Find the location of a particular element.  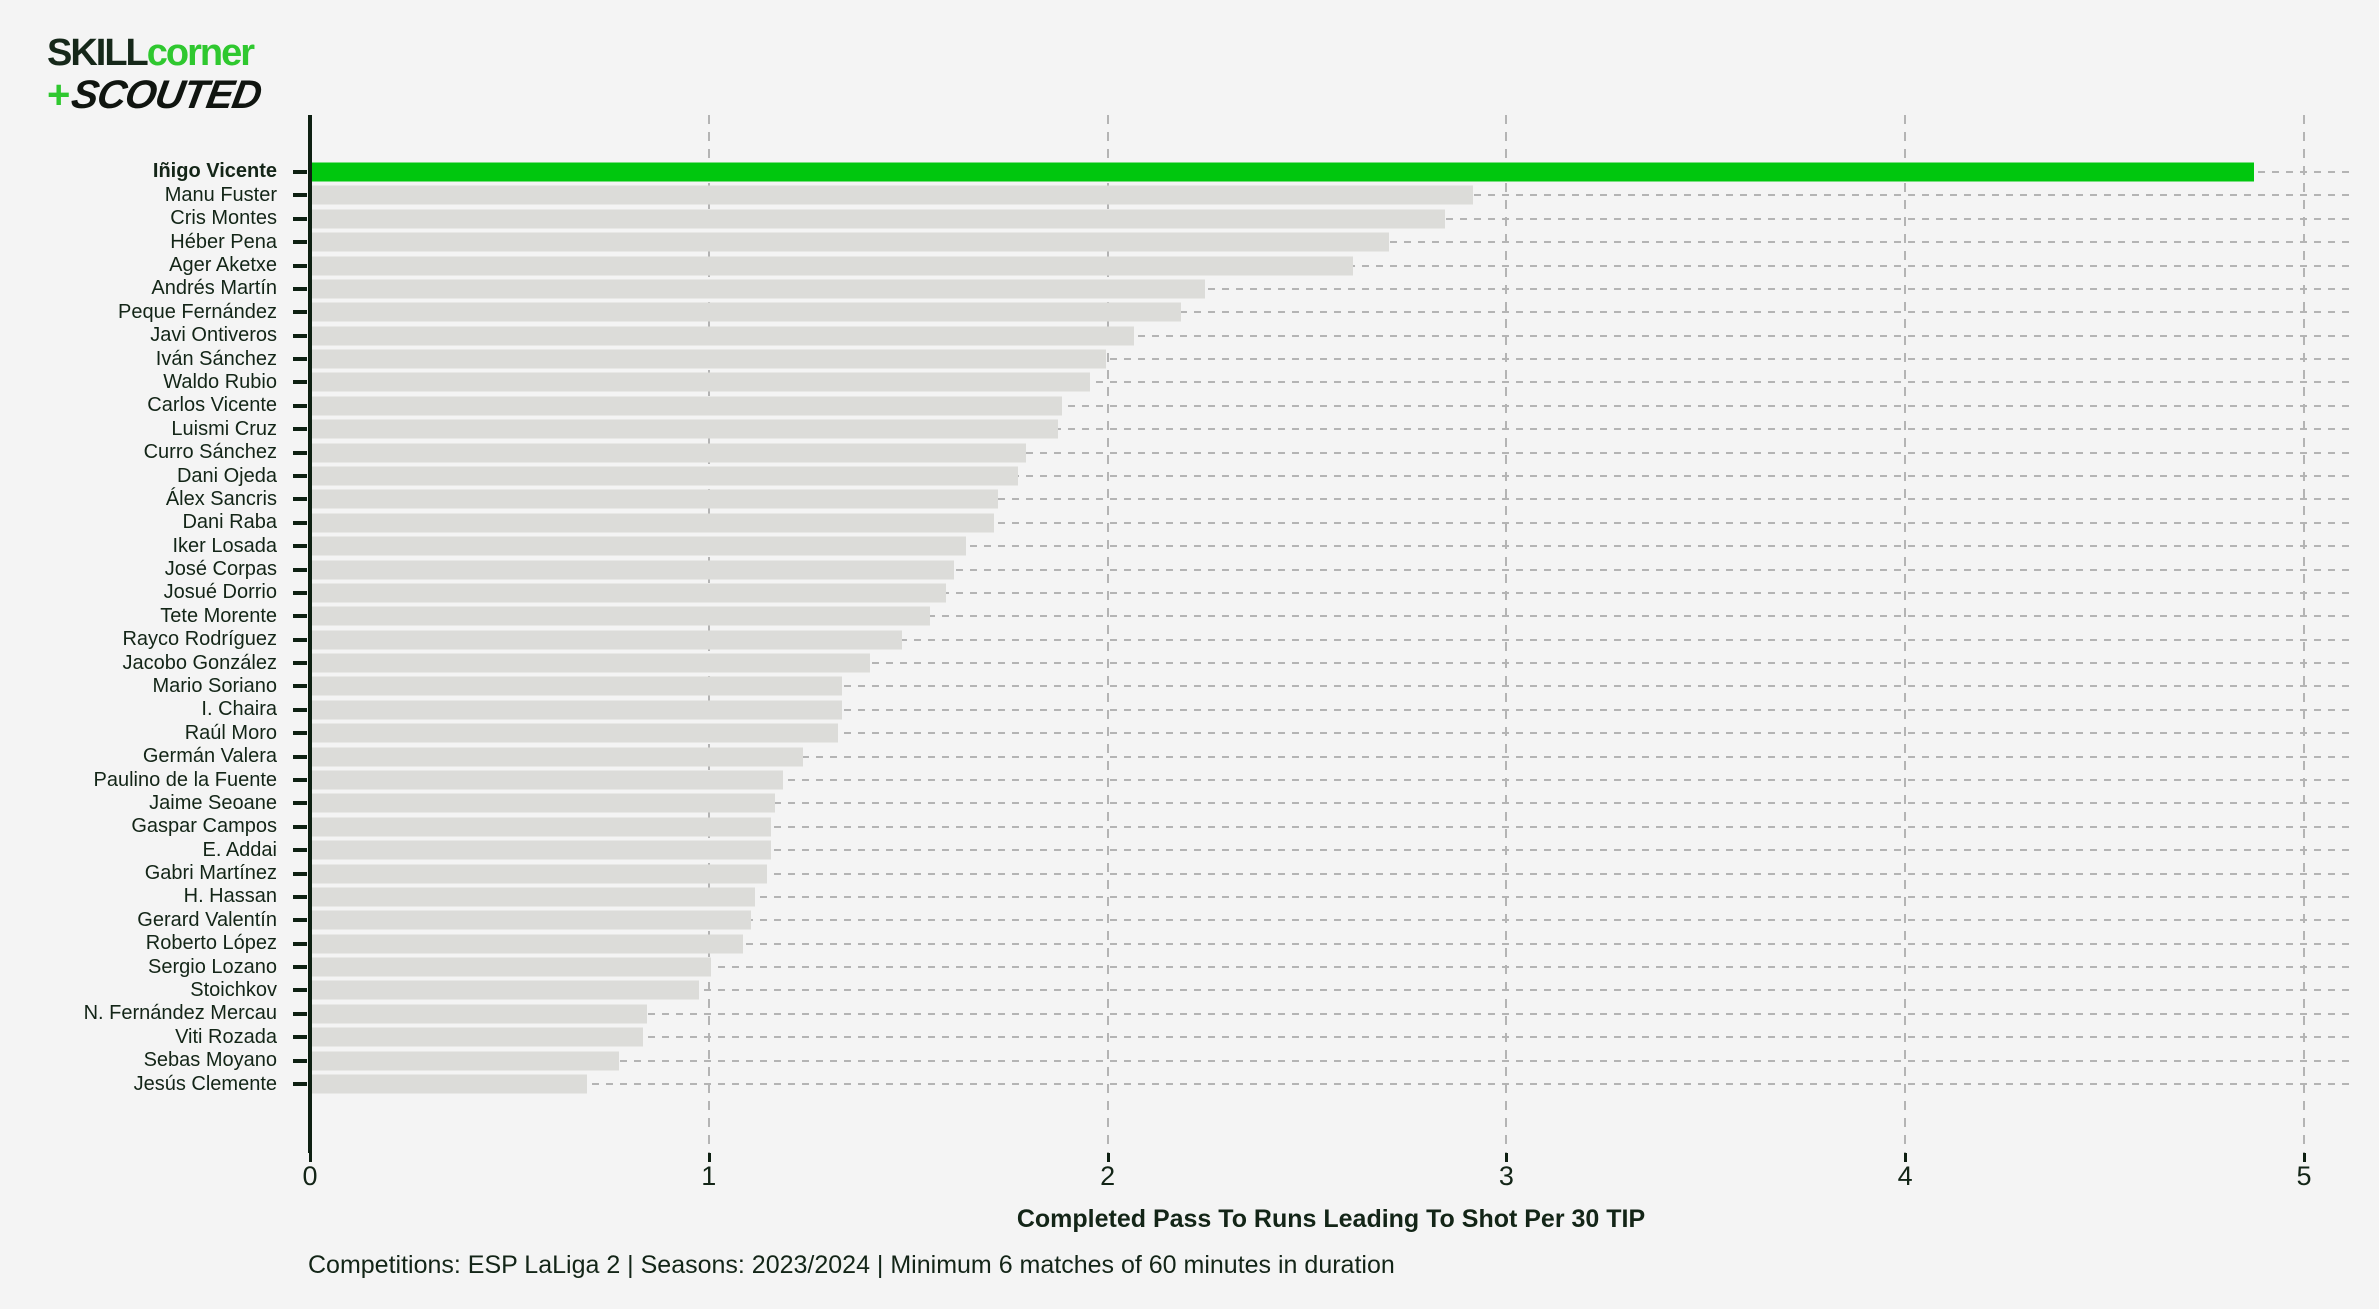

player-label: Tete Morente is located at coordinates (218, 615).